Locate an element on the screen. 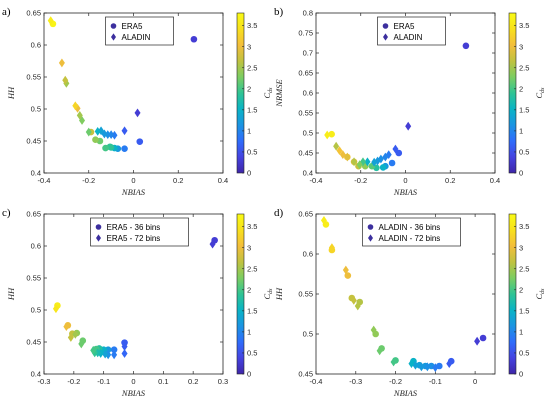 This screenshot has width=550, height=404. x-tick-label: 0.2 is located at coordinates (193, 381).